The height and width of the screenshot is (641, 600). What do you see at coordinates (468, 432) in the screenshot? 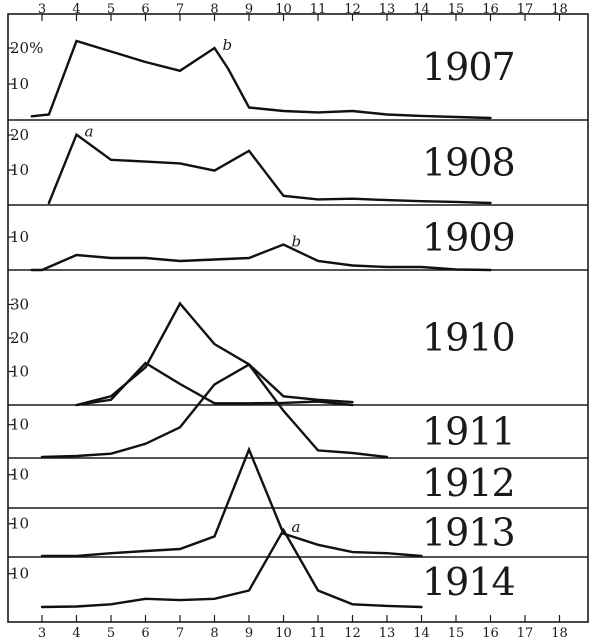
I see `year-label-1911: 1911` at bounding box center [468, 432].